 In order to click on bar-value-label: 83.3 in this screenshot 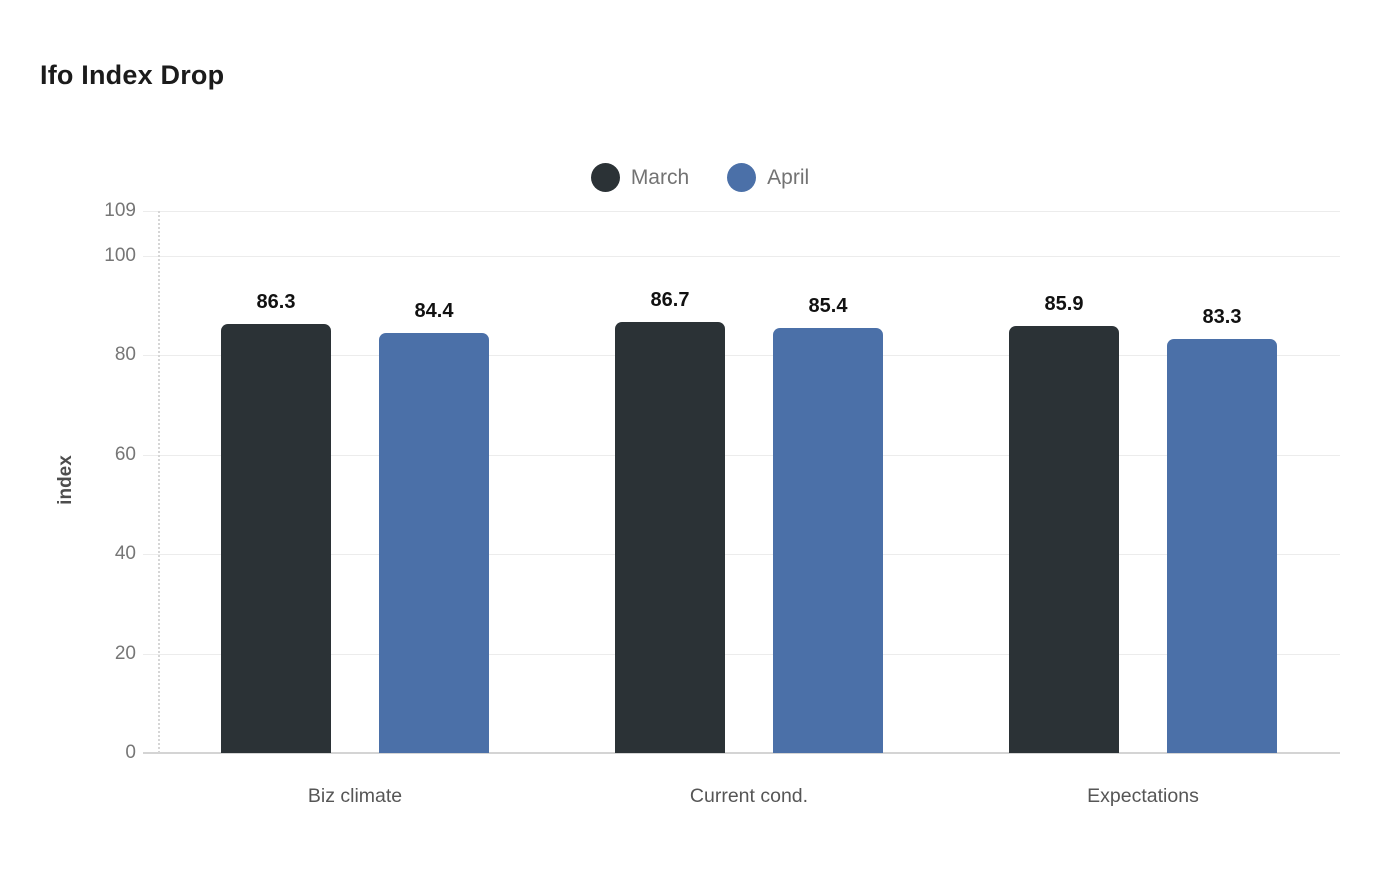, I will do `click(1222, 316)`.